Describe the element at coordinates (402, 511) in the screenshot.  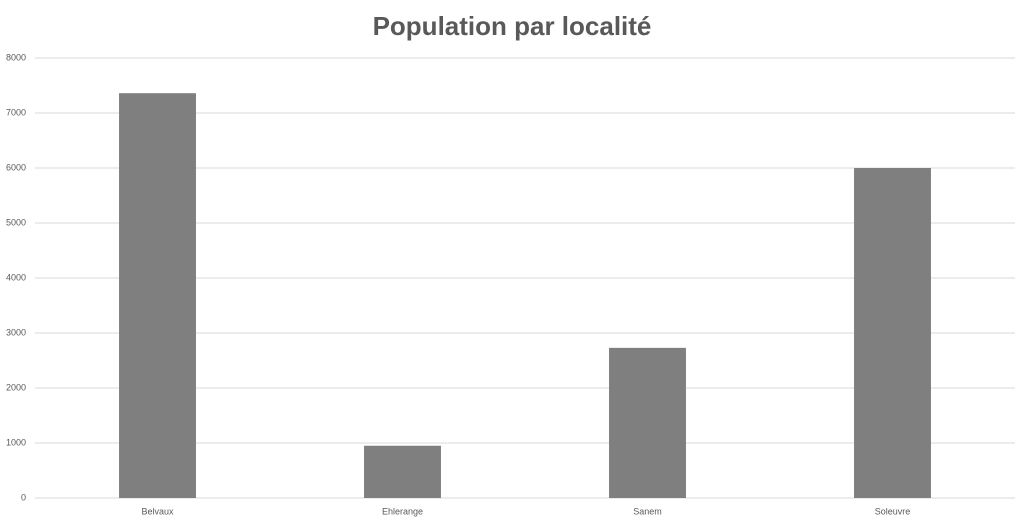
I see `x-tick-label: Ehlerange` at that location.